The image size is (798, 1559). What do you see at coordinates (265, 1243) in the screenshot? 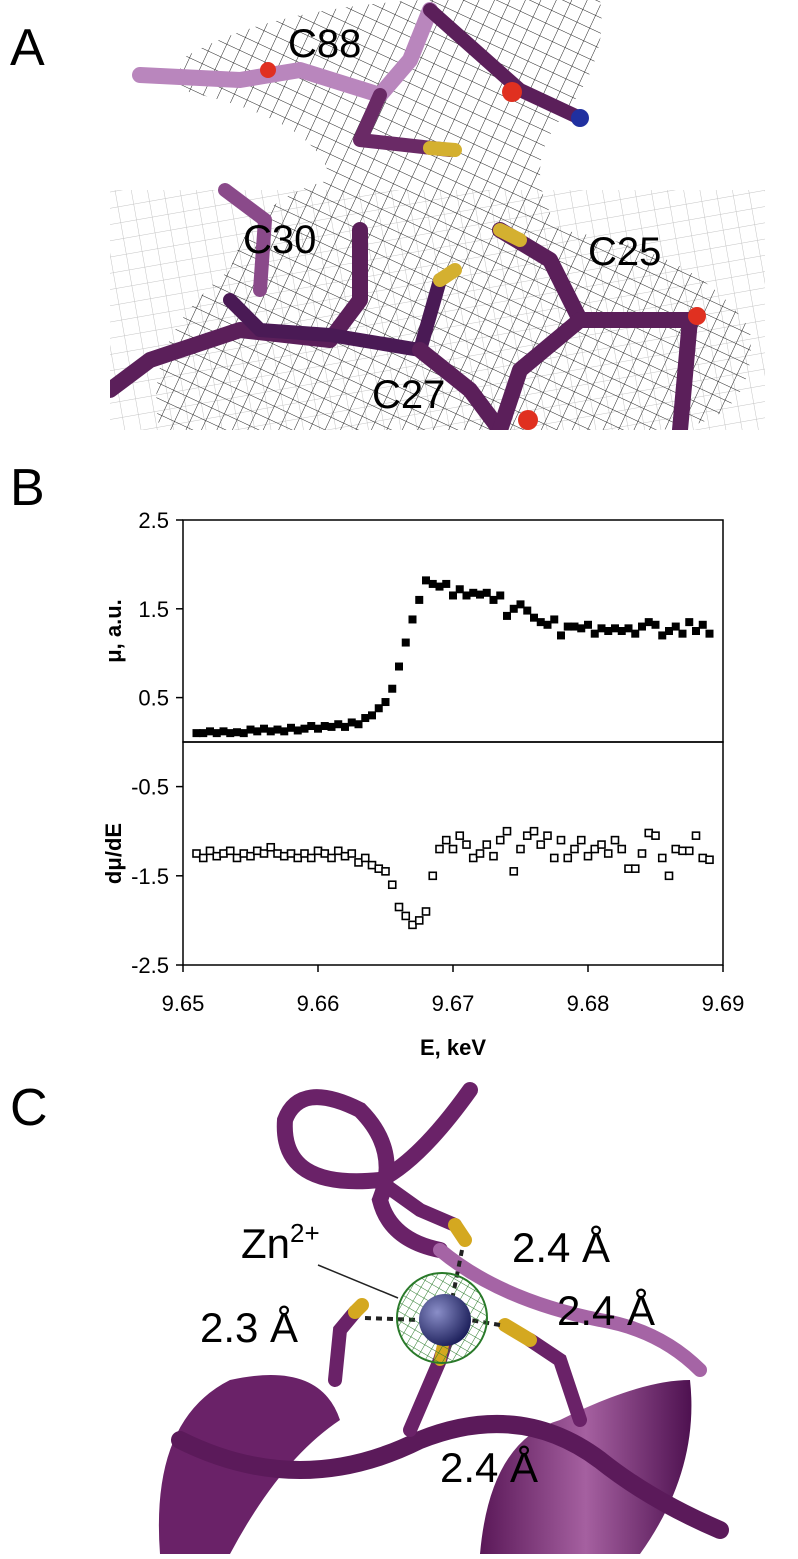
I see `ion-symbol: Zn` at bounding box center [265, 1243].